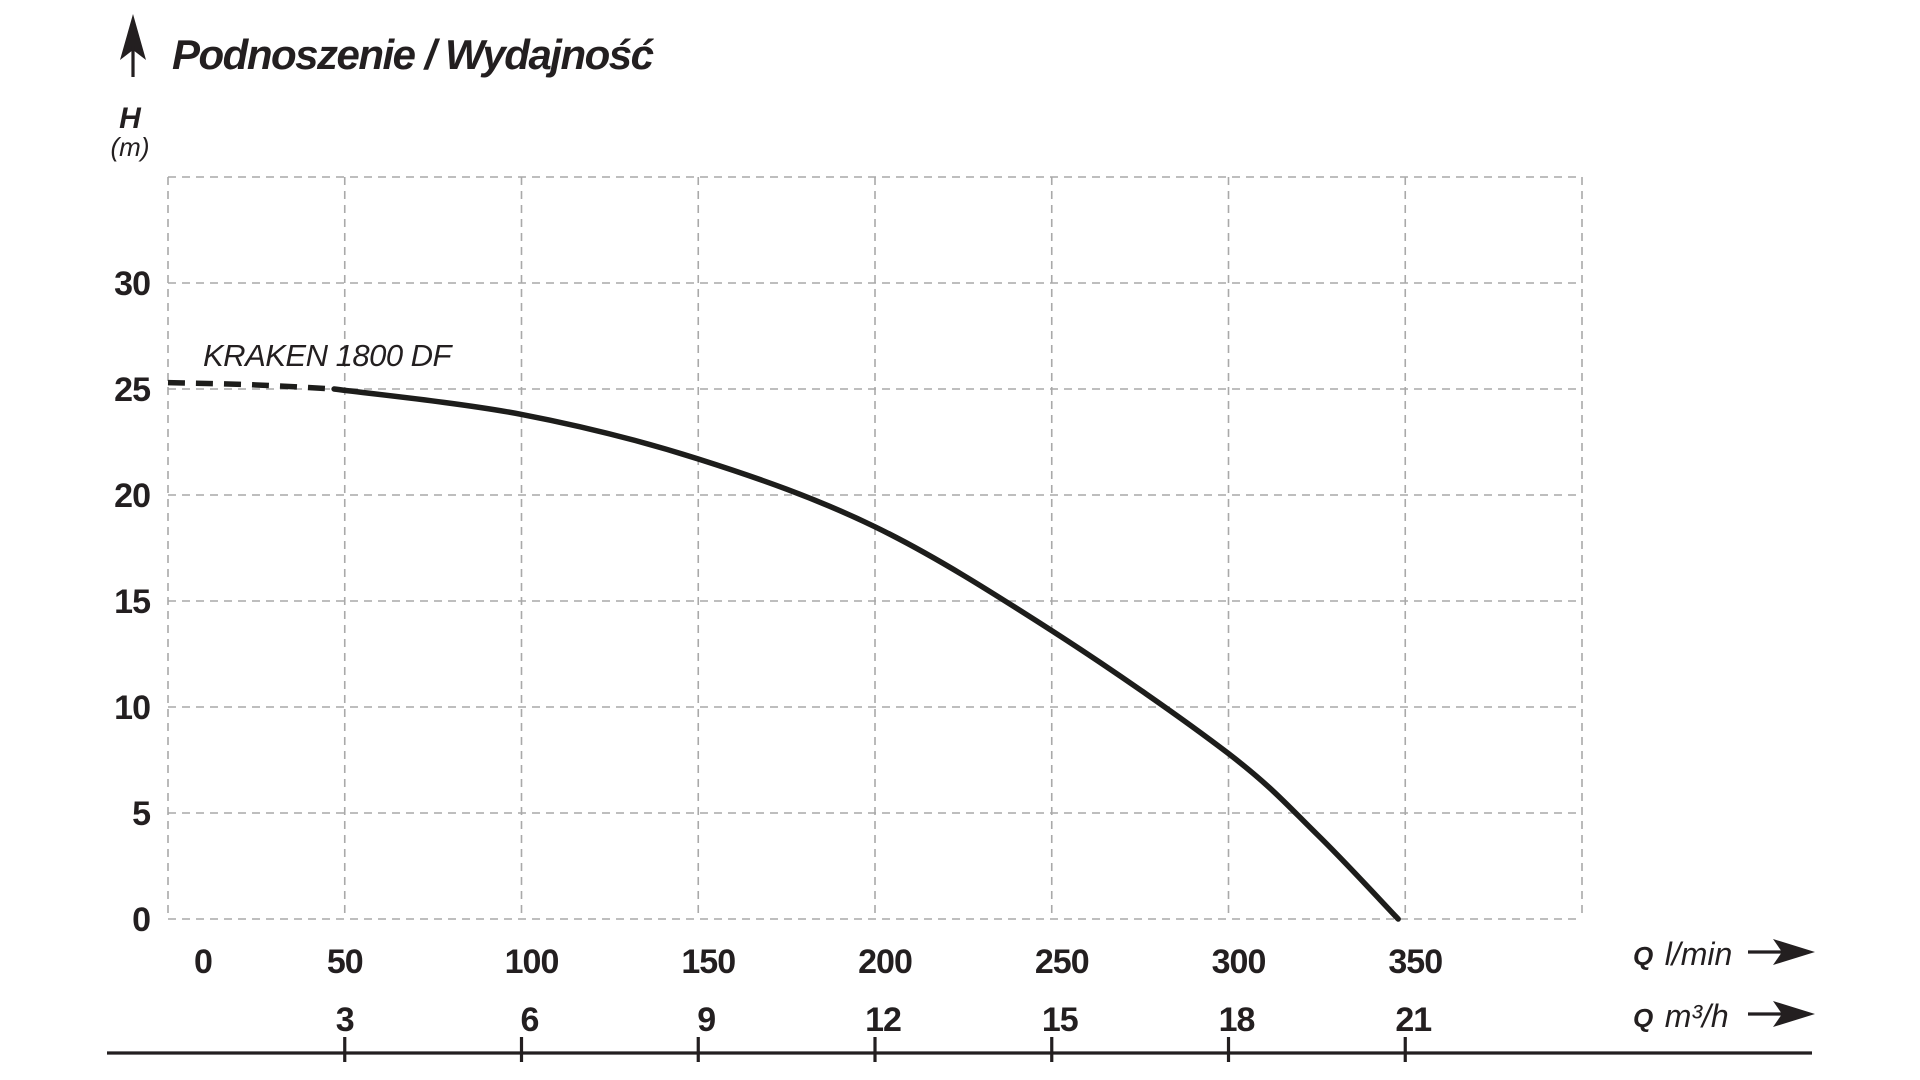  What do you see at coordinates (1794, 1014) in the screenshot?
I see `right-arrow-icon-m3h` at bounding box center [1794, 1014].